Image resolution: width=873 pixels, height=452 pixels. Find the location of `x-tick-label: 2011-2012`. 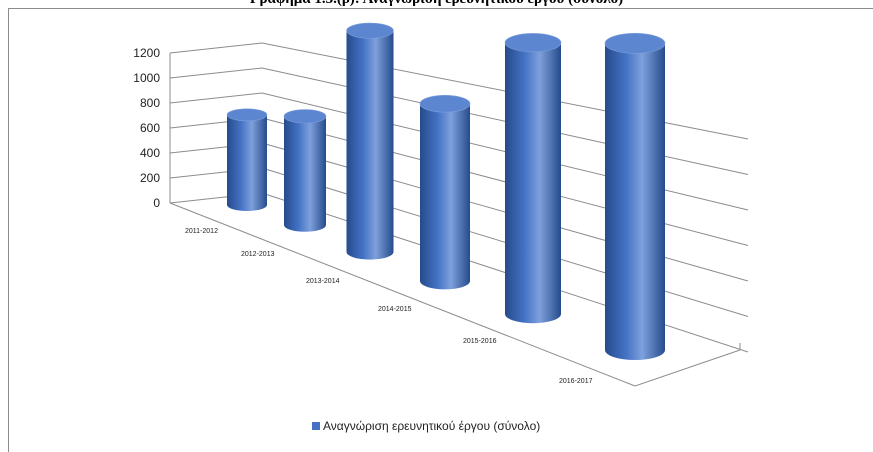

x-tick-label: 2011-2012 is located at coordinates (201, 231).